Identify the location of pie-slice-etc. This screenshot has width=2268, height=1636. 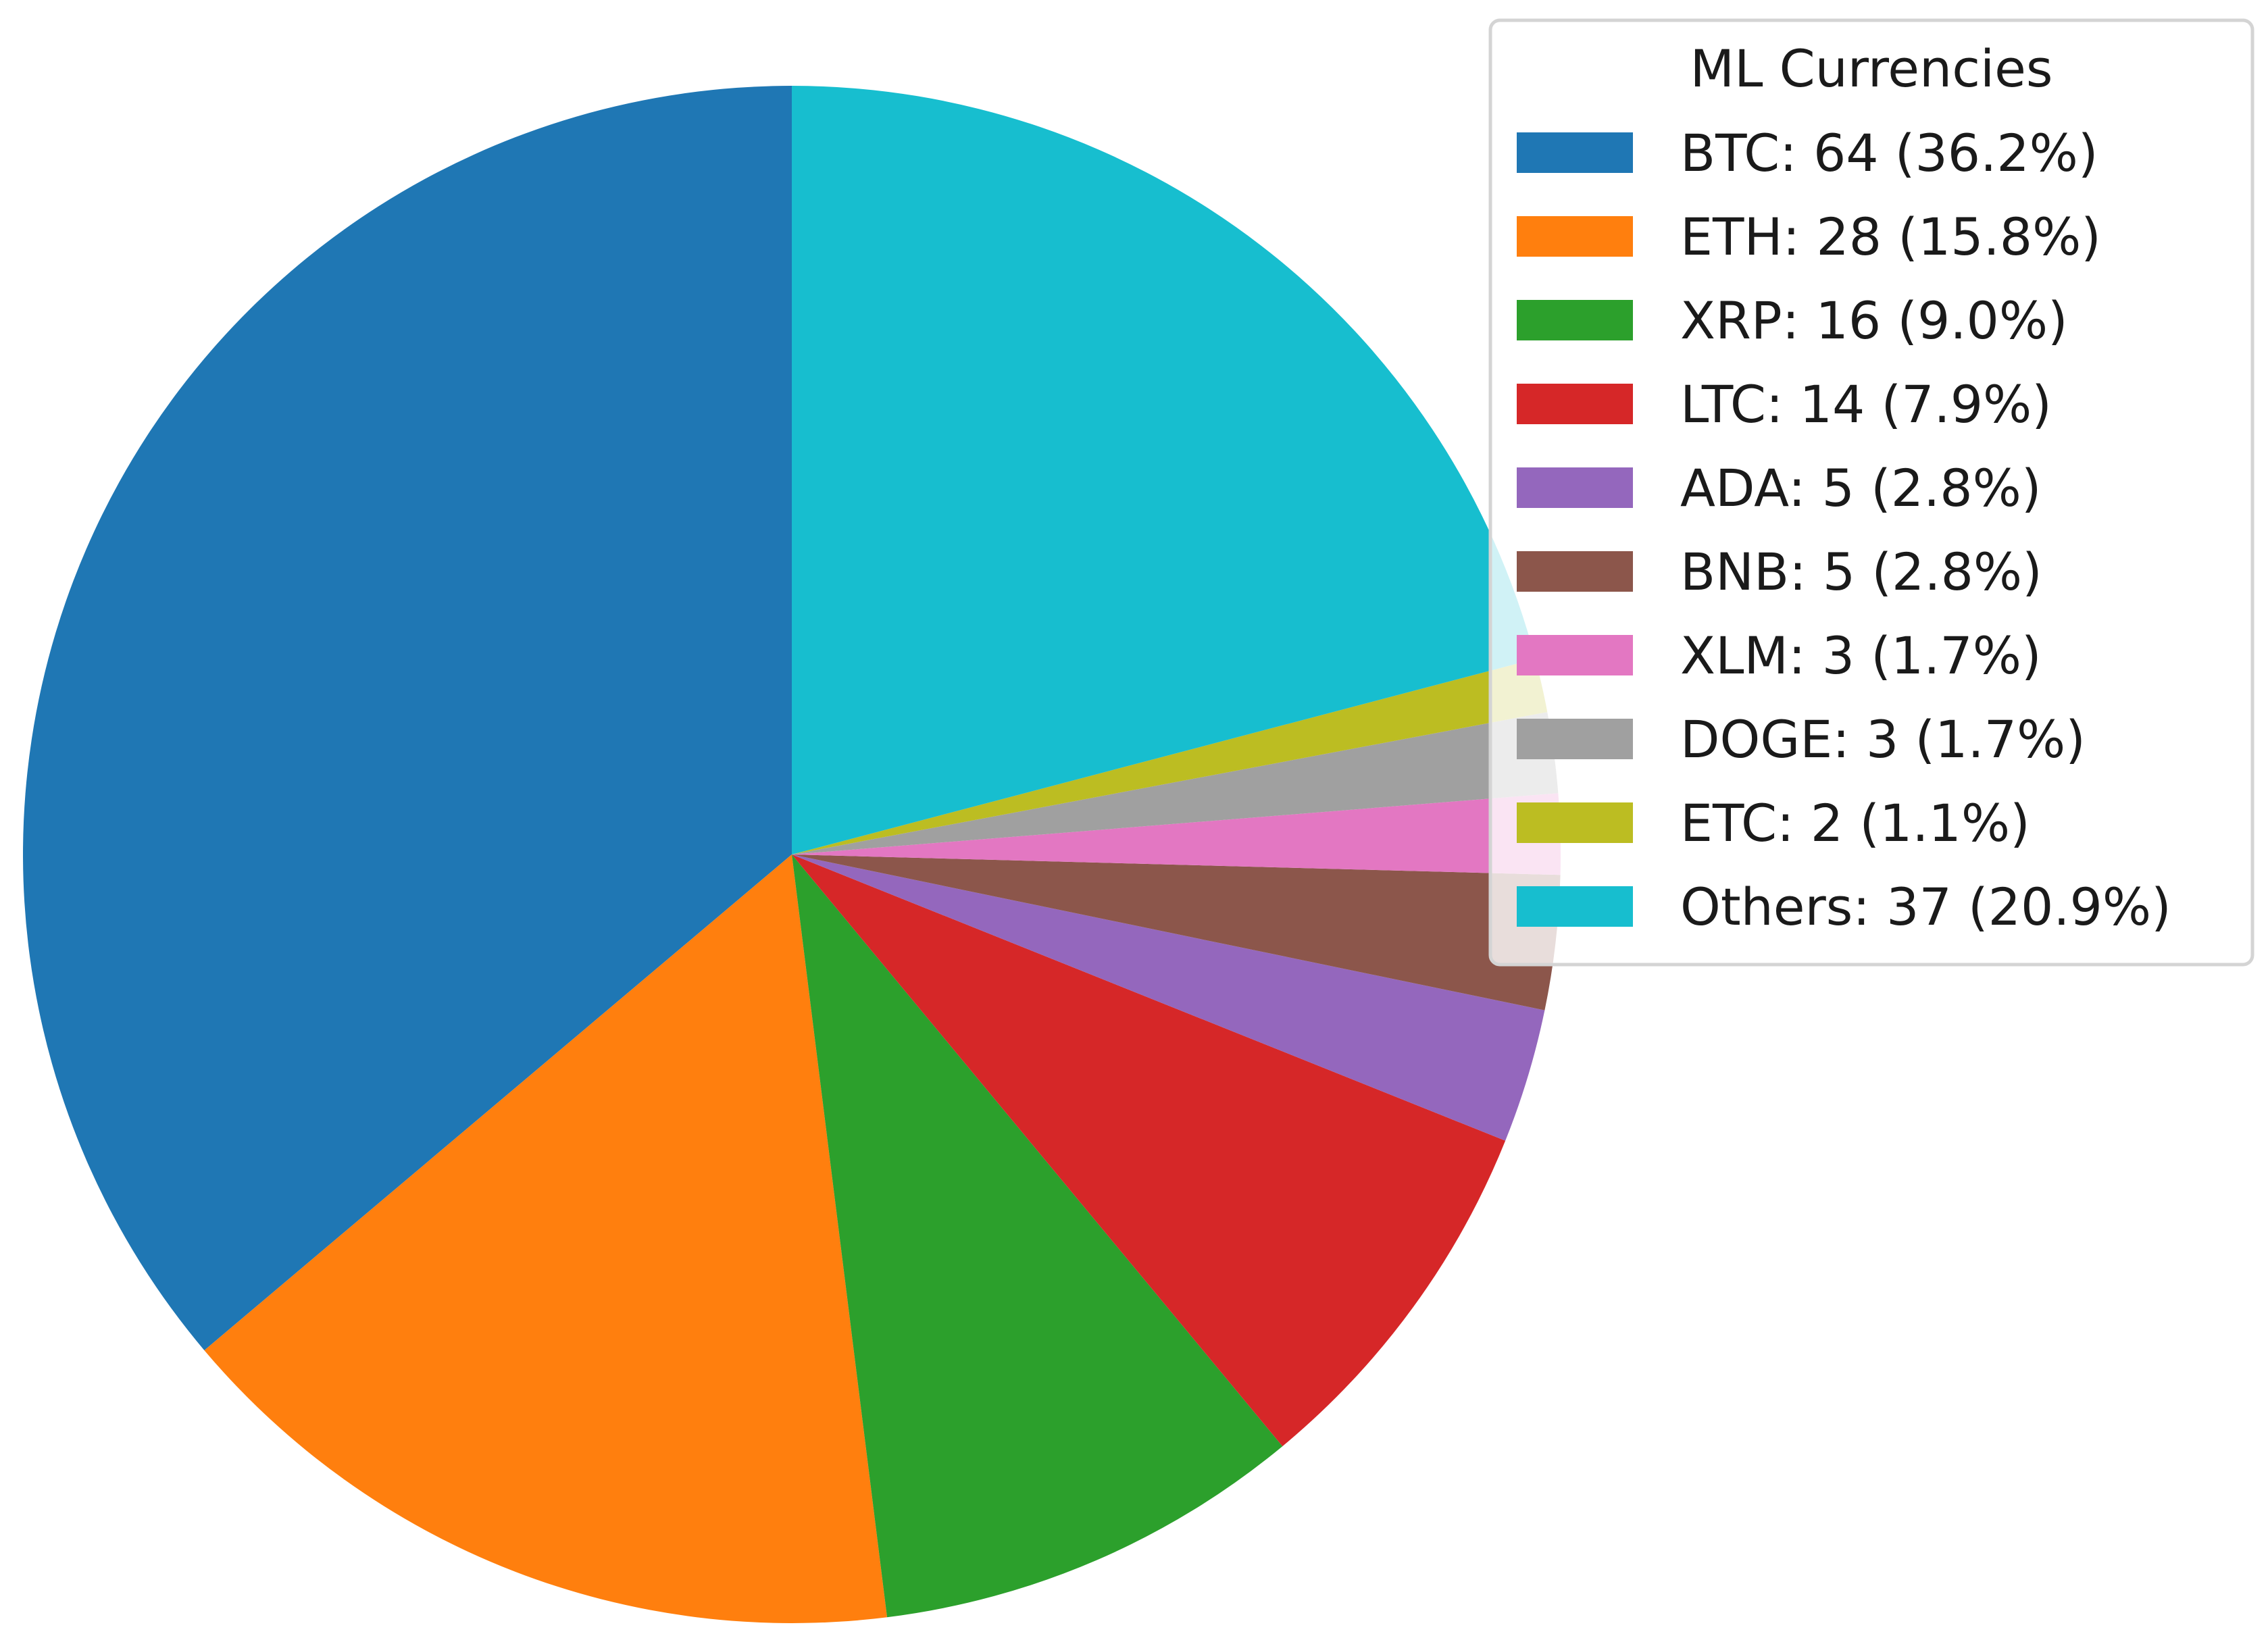
(1170, 756).